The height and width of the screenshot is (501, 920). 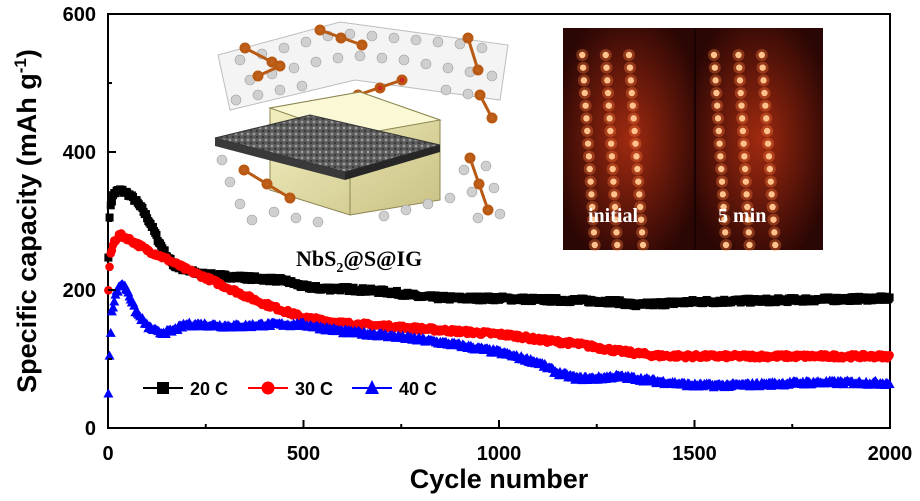 What do you see at coordinates (185, 389) in the screenshot?
I see `legend-item-20c: 20 C` at bounding box center [185, 389].